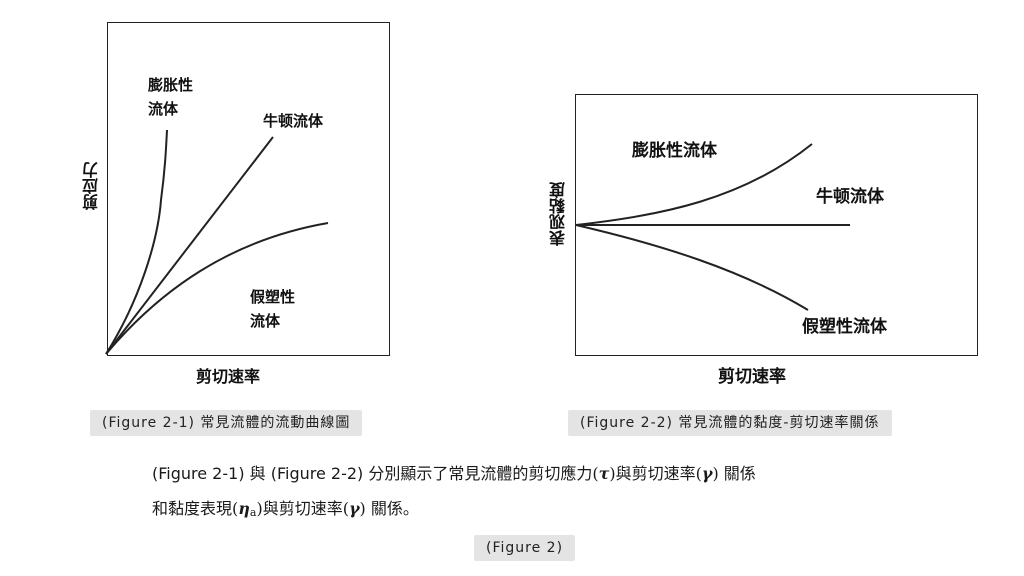 This screenshot has width=1024, height=576. I want to click on figure-2-1-caption: (Figure 2-1) 常見流體的流動曲線圖, so click(226, 423).